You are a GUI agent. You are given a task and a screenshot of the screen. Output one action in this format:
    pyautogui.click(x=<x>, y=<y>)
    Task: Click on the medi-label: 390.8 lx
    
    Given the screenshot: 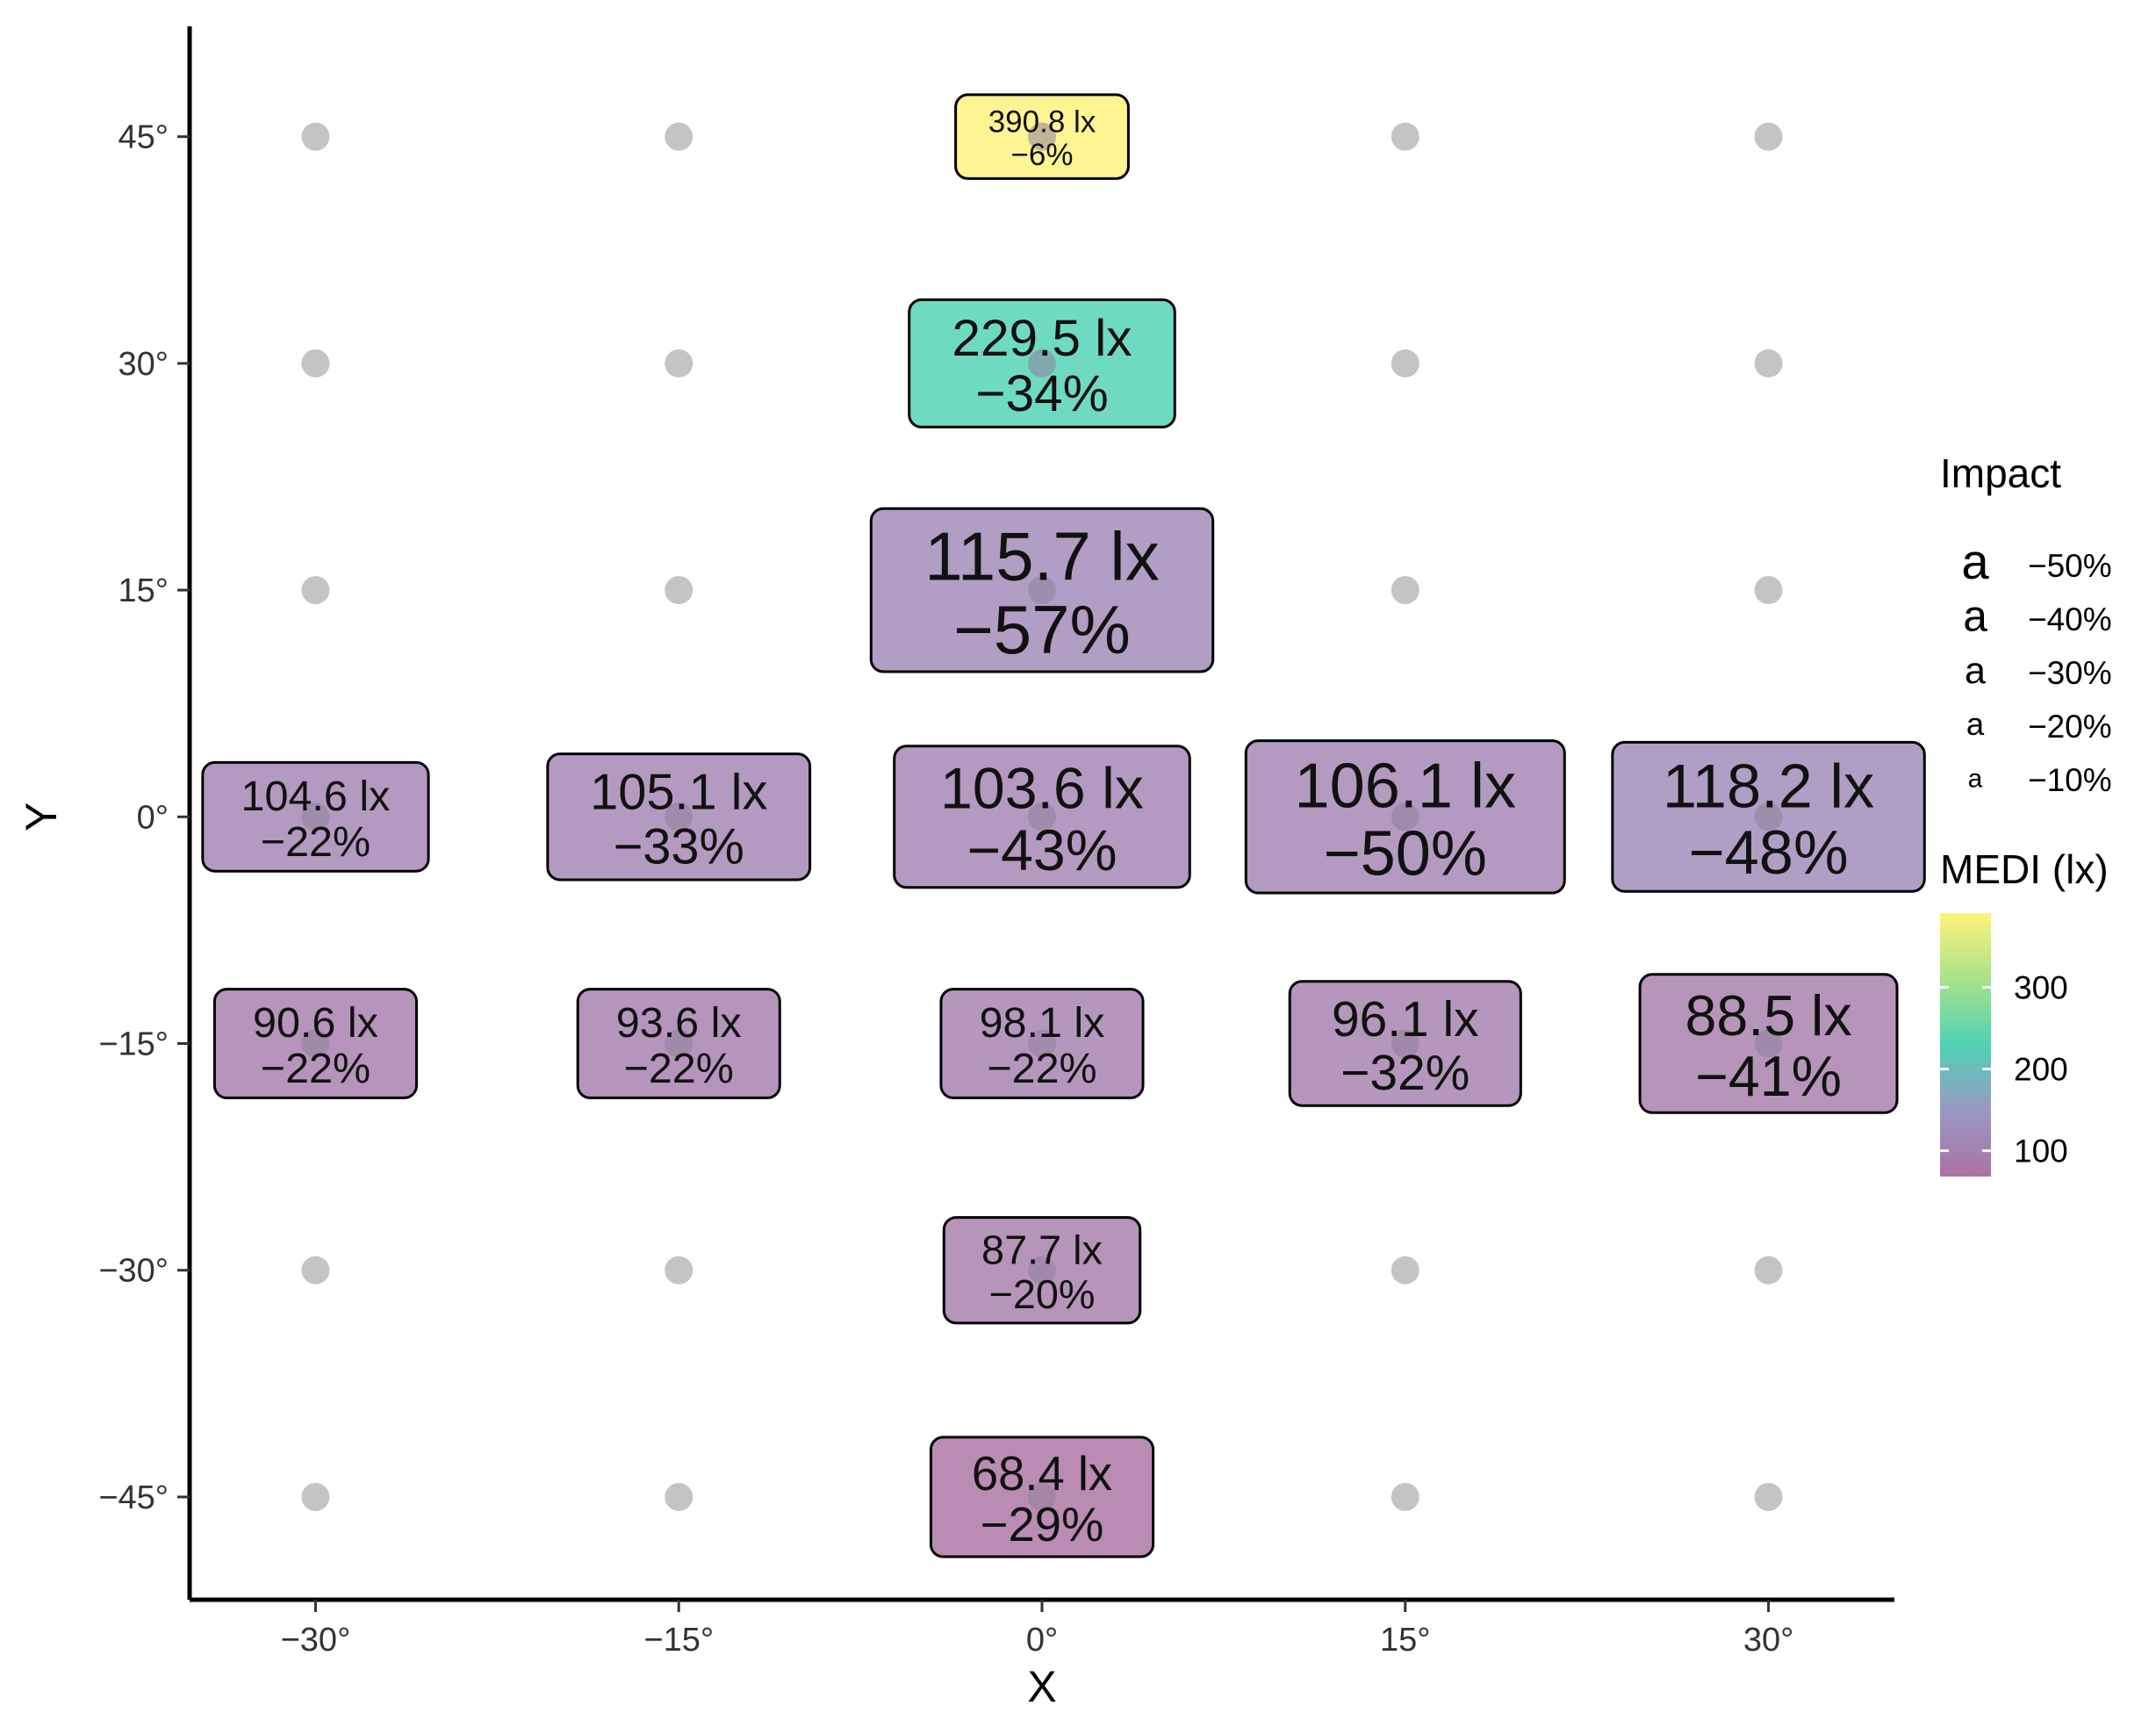 What is the action you would take?
    pyautogui.click(x=1042, y=121)
    